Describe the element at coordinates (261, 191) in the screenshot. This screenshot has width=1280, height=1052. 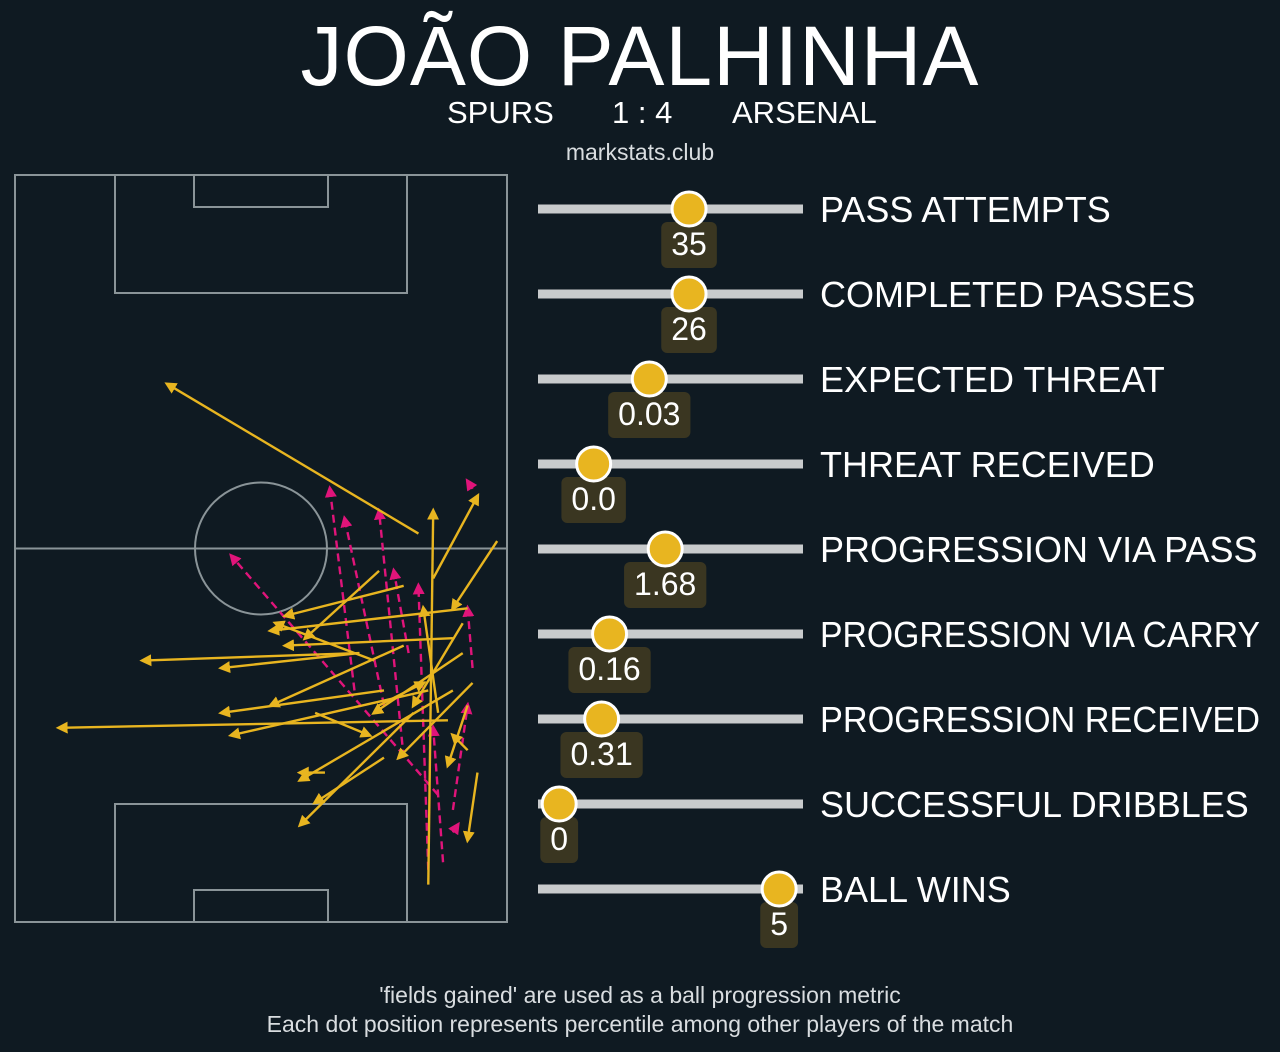
I see `top-six-yard-box` at that location.